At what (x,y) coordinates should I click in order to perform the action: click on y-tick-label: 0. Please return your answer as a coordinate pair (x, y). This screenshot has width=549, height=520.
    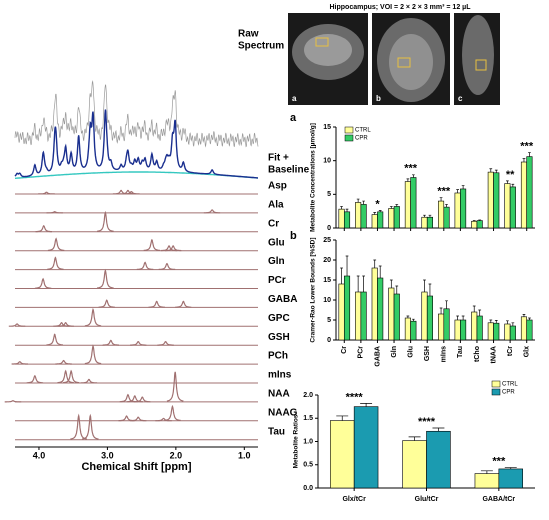
    Looking at the image, I should click on (329, 228).